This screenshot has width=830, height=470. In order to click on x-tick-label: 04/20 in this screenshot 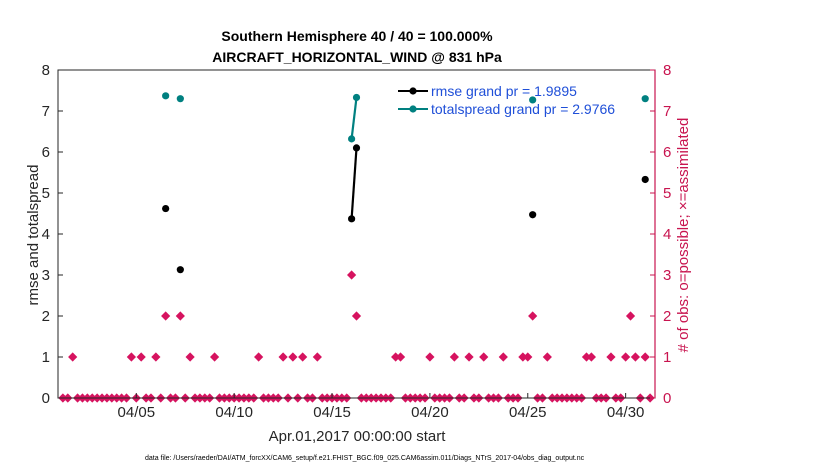, I will do `click(430, 412)`.